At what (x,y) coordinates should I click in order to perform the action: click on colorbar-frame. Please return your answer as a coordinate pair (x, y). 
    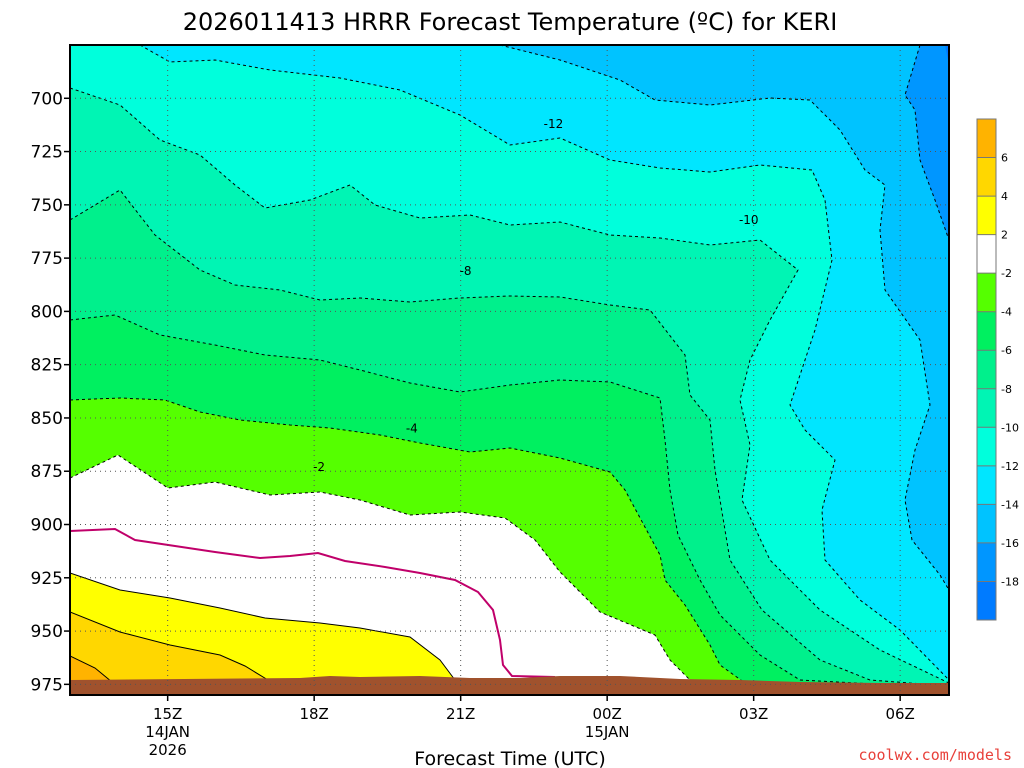
    Looking at the image, I should click on (986, 369).